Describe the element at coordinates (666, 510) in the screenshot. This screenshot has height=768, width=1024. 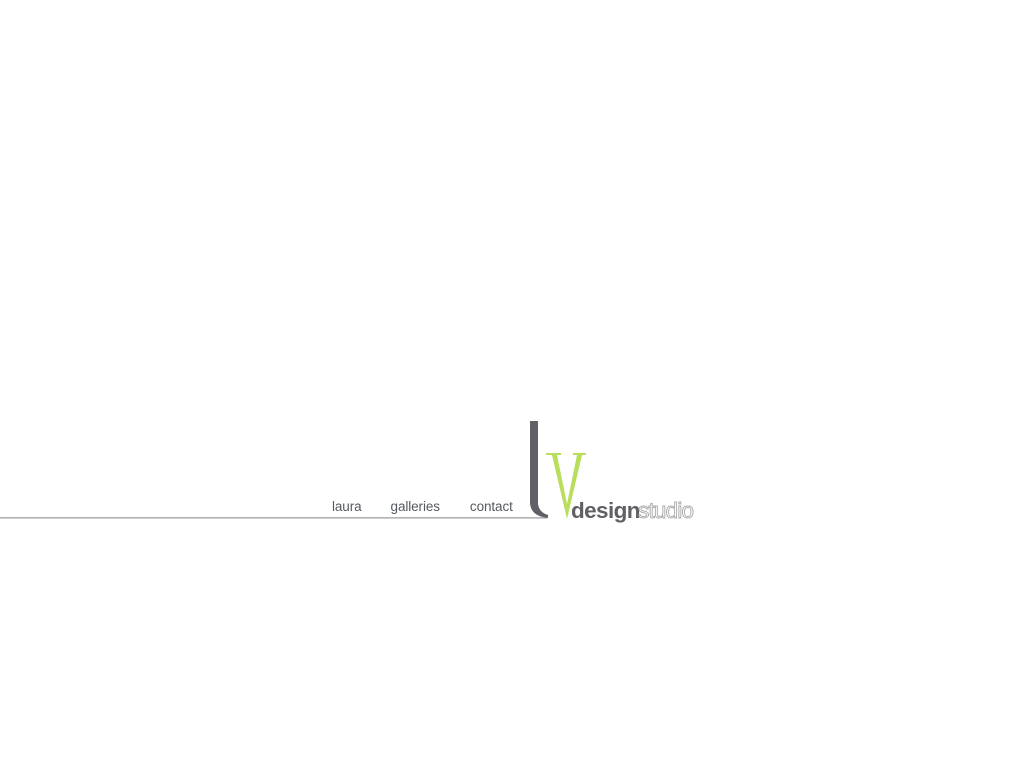
I see `logo-word-studio: studio` at that location.